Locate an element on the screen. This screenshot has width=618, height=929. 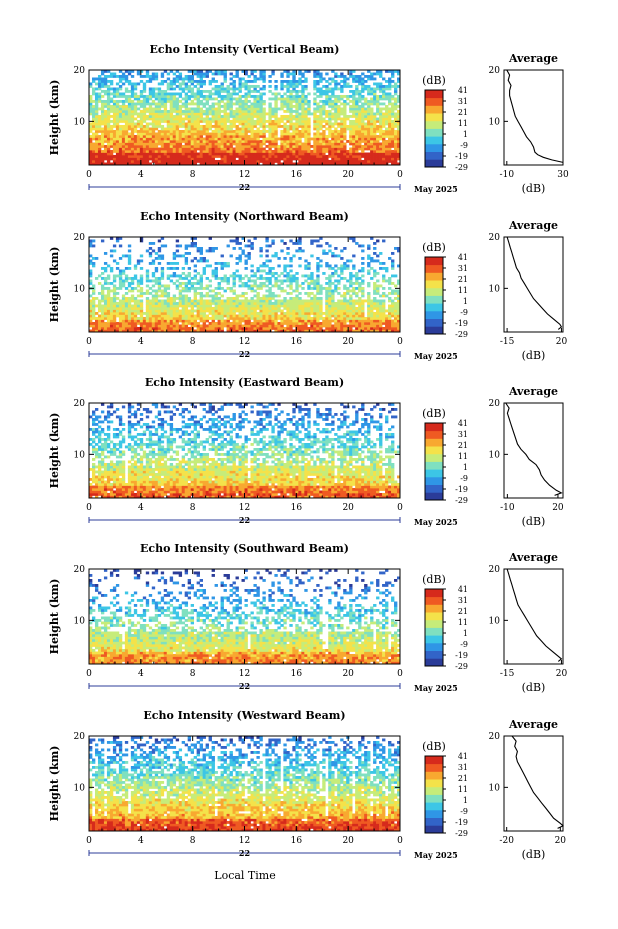
colorbar-segment is located at coordinates (434, 94).